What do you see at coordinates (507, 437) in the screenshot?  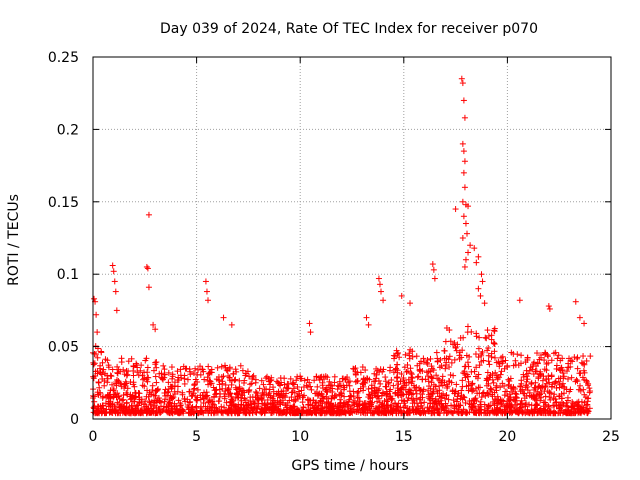 I see `x-tick-label: 20` at bounding box center [507, 437].